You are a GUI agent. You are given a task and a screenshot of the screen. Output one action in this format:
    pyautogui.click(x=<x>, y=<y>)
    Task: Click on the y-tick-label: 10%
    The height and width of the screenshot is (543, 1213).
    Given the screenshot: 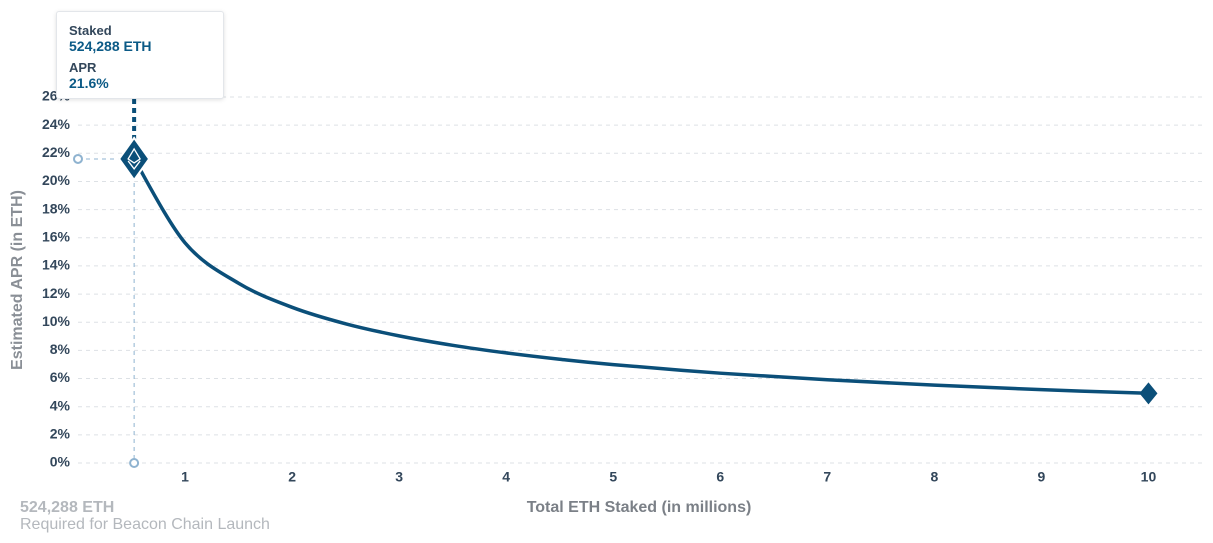 What is the action you would take?
    pyautogui.click(x=56, y=321)
    